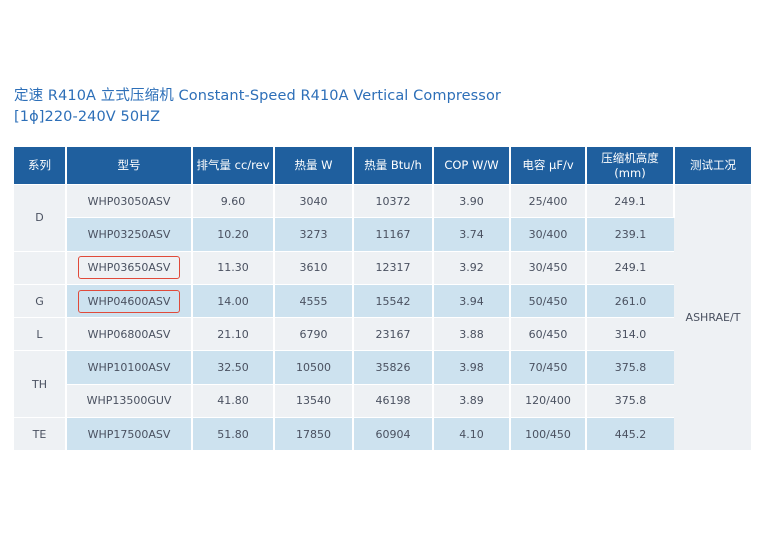  What do you see at coordinates (393, 200) in the screenshot?
I see `capacity-btu-cell: 10372` at bounding box center [393, 200].